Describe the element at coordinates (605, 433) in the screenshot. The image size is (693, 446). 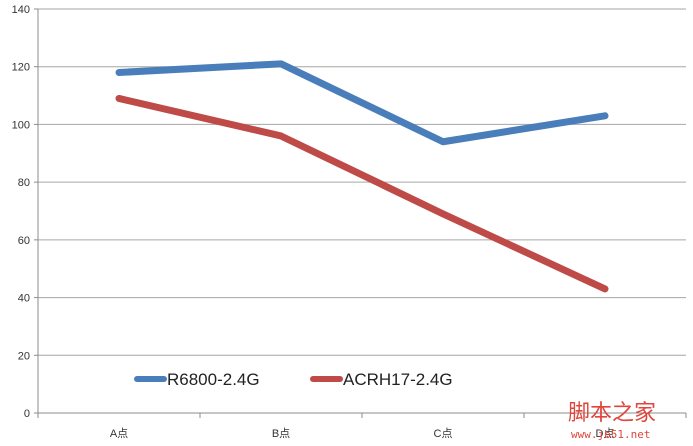
I see `x-tick-label: D点` at that location.